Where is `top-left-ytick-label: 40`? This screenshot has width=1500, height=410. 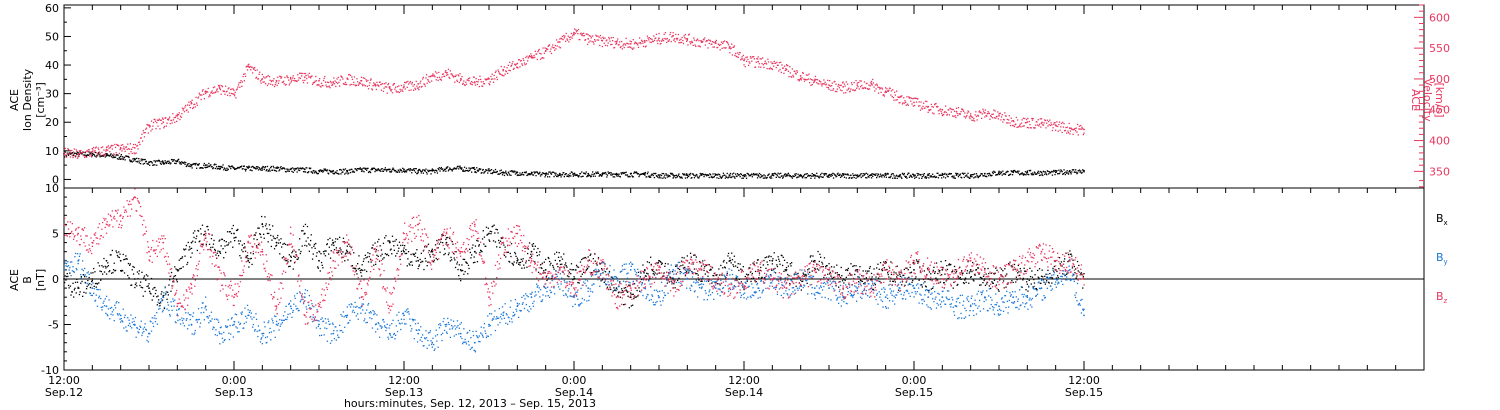 top-left-ytick-label: 40 is located at coordinates (52, 65).